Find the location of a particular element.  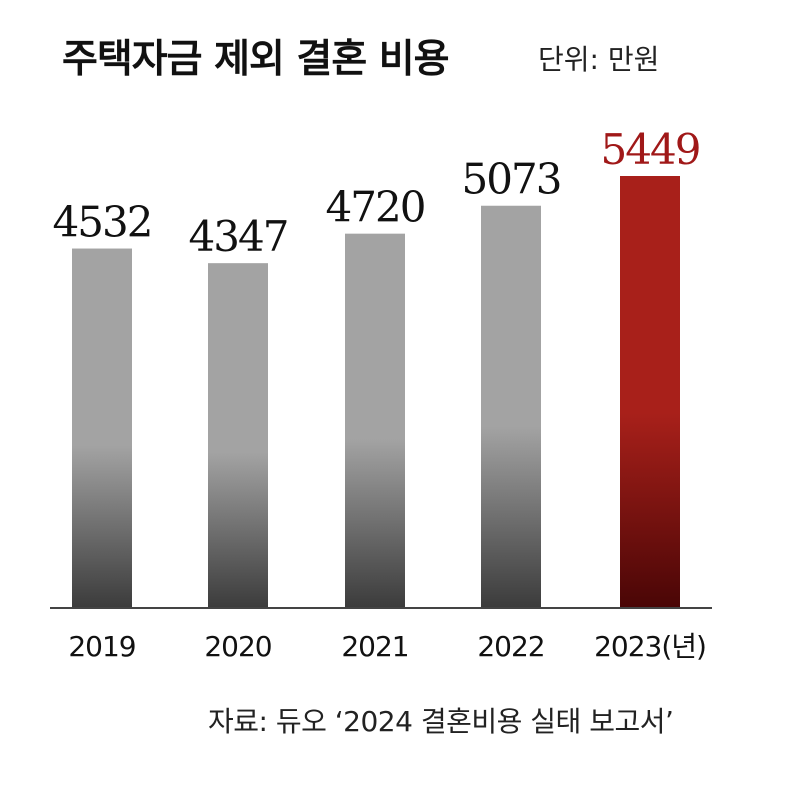

source-note: 자료: 듀오 ‘2024 결혼비용 실태 보고서’ is located at coordinates (441, 721).